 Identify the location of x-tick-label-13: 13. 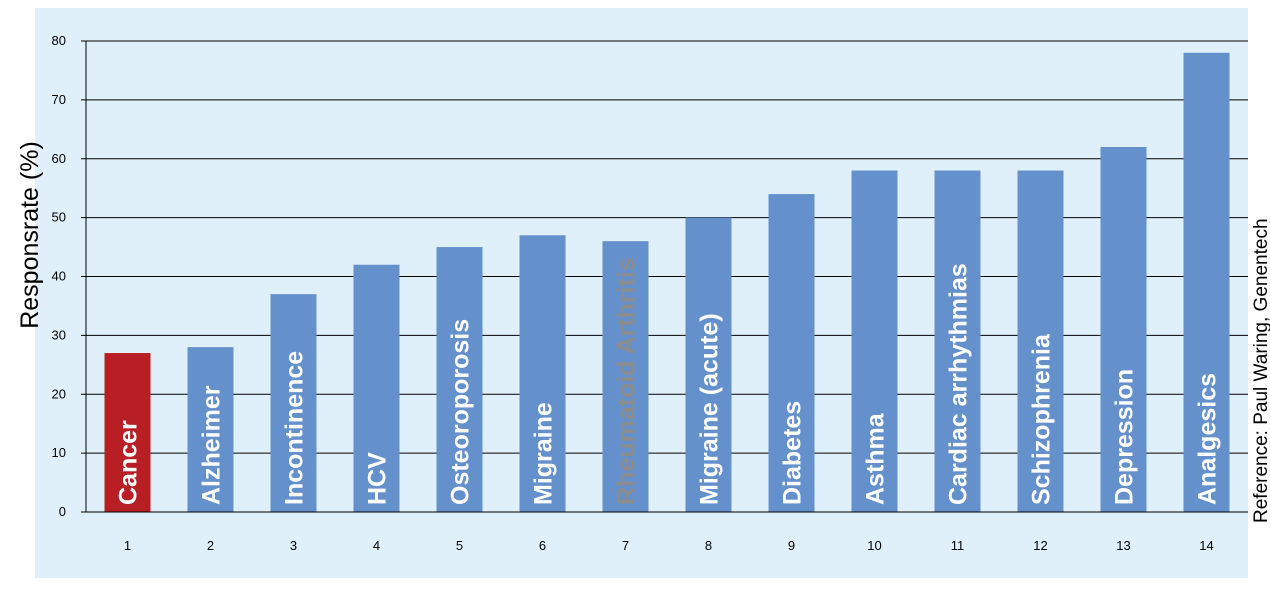
(1123, 545).